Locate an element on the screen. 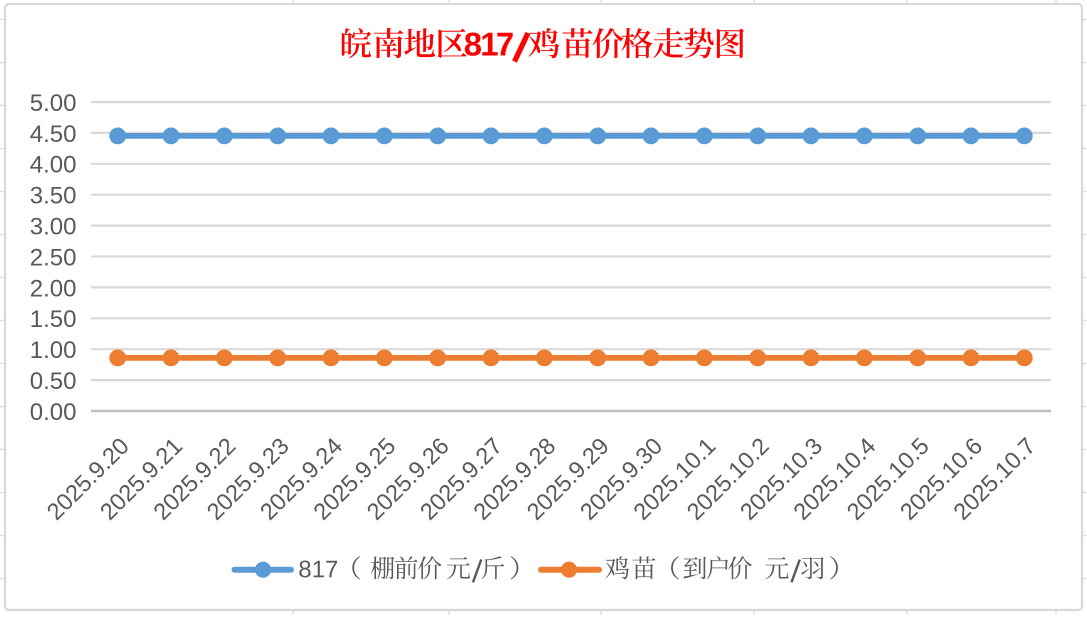 This screenshot has width=1087, height=620. svg-text: 4.00 is located at coordinates (53, 165).